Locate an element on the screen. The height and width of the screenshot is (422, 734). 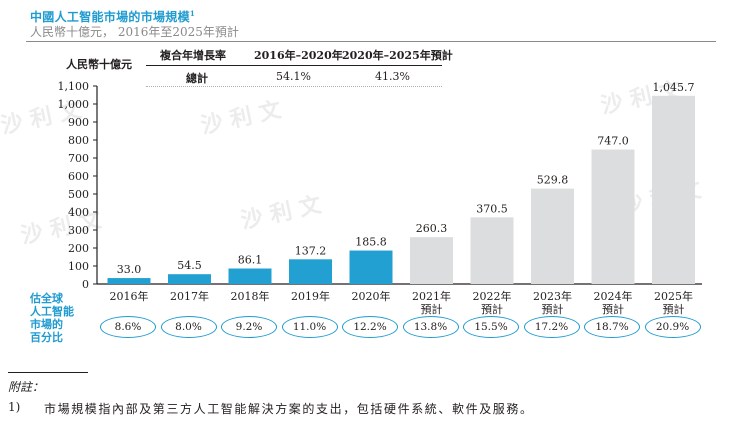
footnote-number: 1) is located at coordinates (14, 407).